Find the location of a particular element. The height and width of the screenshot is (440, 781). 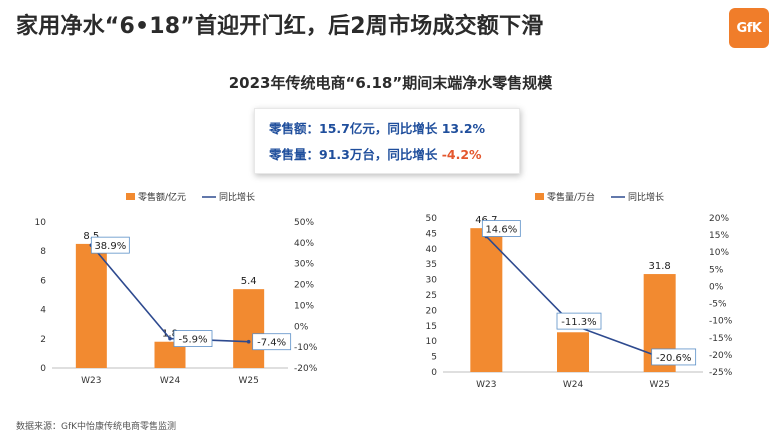

y-left-tick-label: 6 is located at coordinates (43, 281).